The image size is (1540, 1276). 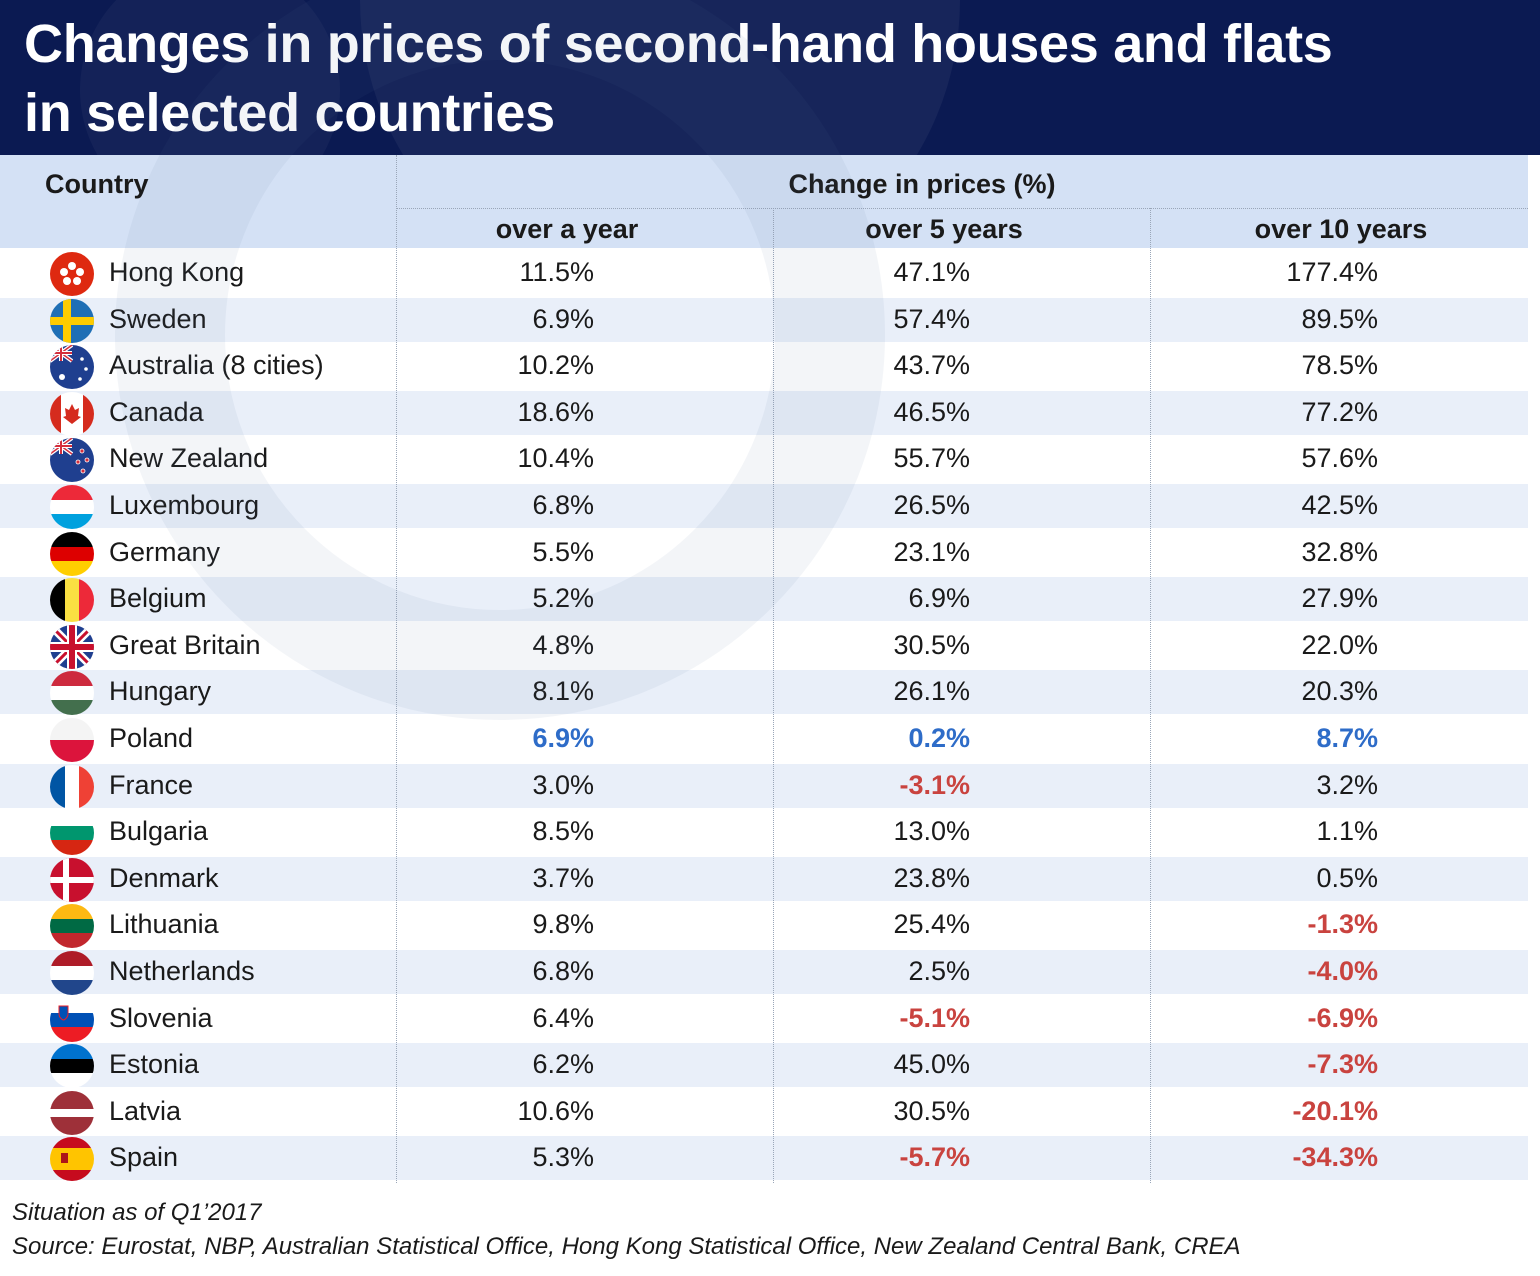 I want to click on table-row: Lithuania 9.8% 25.4% -1.3%, so click(x=764, y=926).